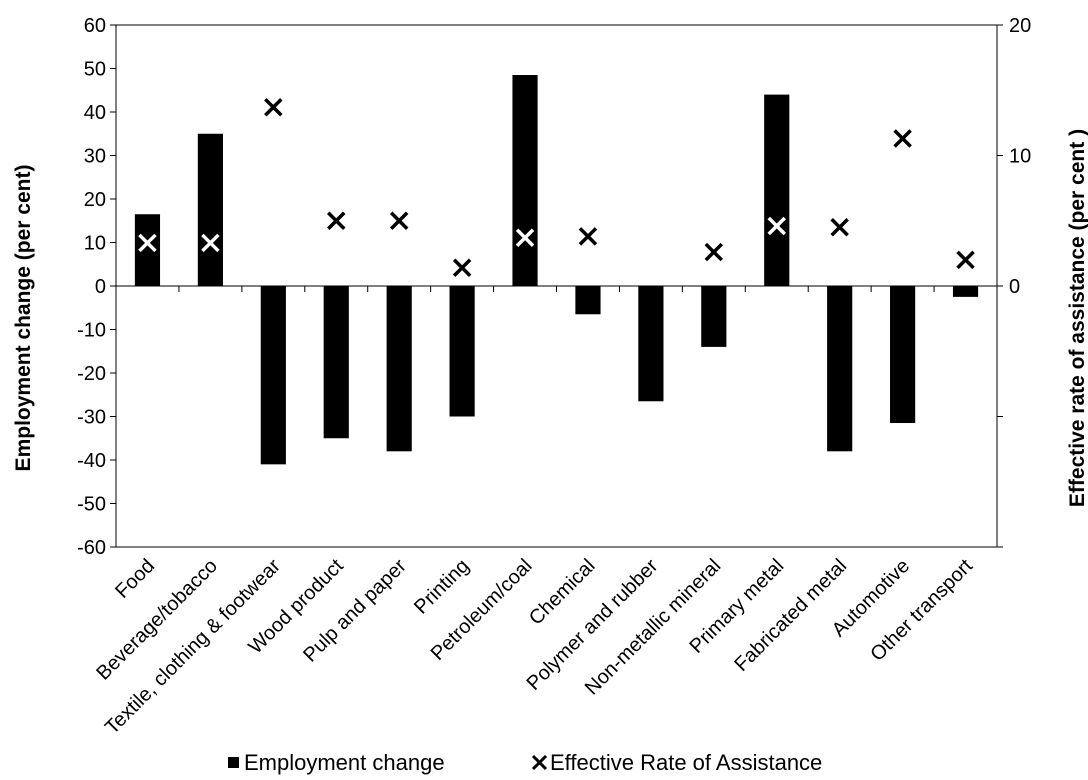 The image size is (1088, 780). Describe the element at coordinates (95, 26) in the screenshot. I see `left-tick-label: 60` at that location.